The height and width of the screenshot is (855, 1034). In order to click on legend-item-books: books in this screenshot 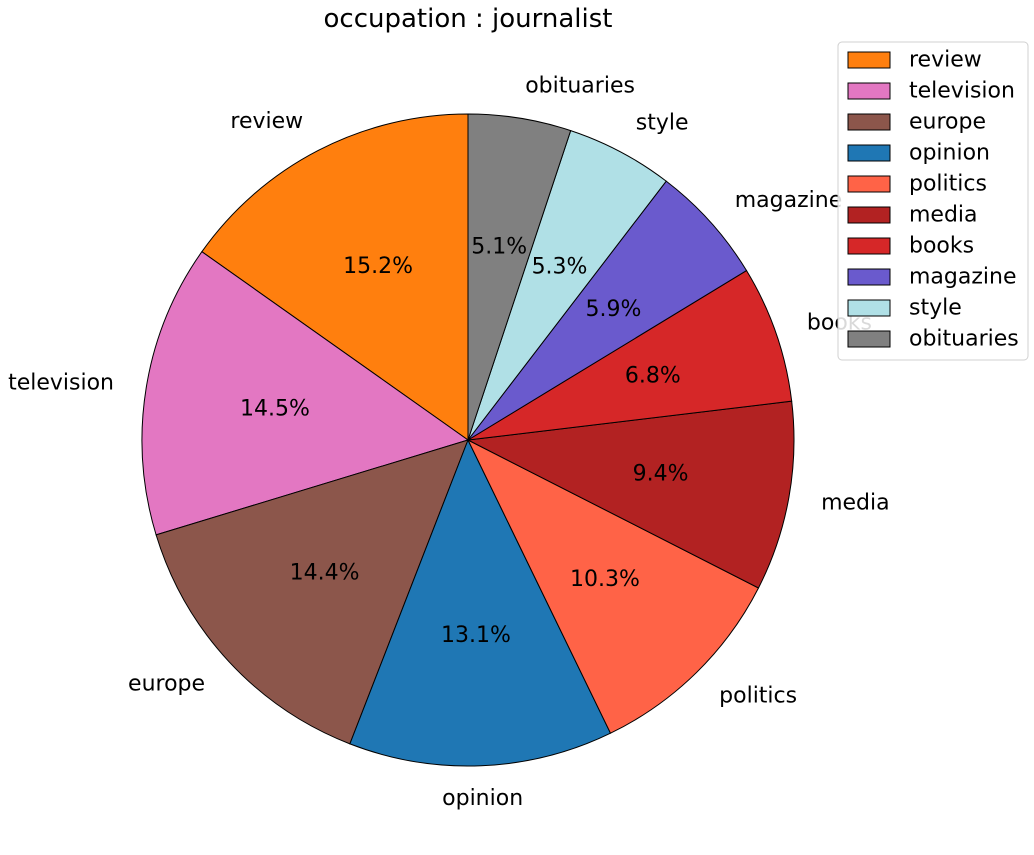, I will do `click(910, 246)`.